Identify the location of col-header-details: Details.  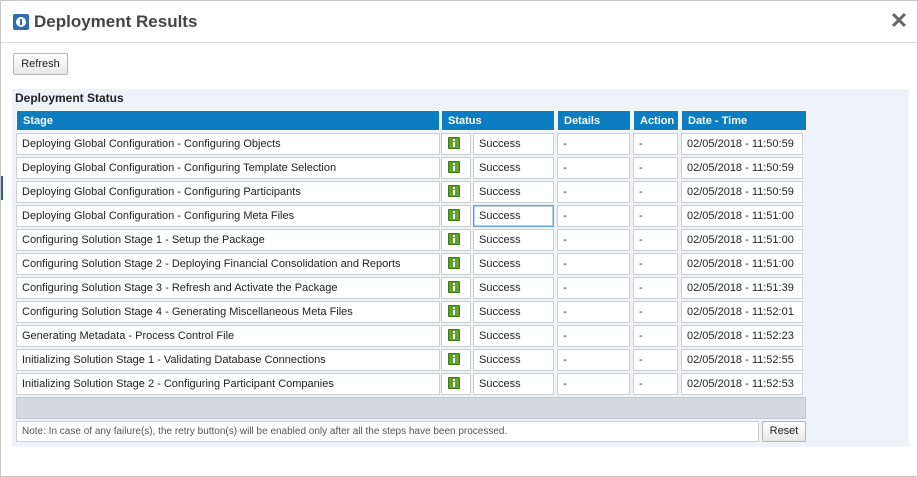
(594, 120).